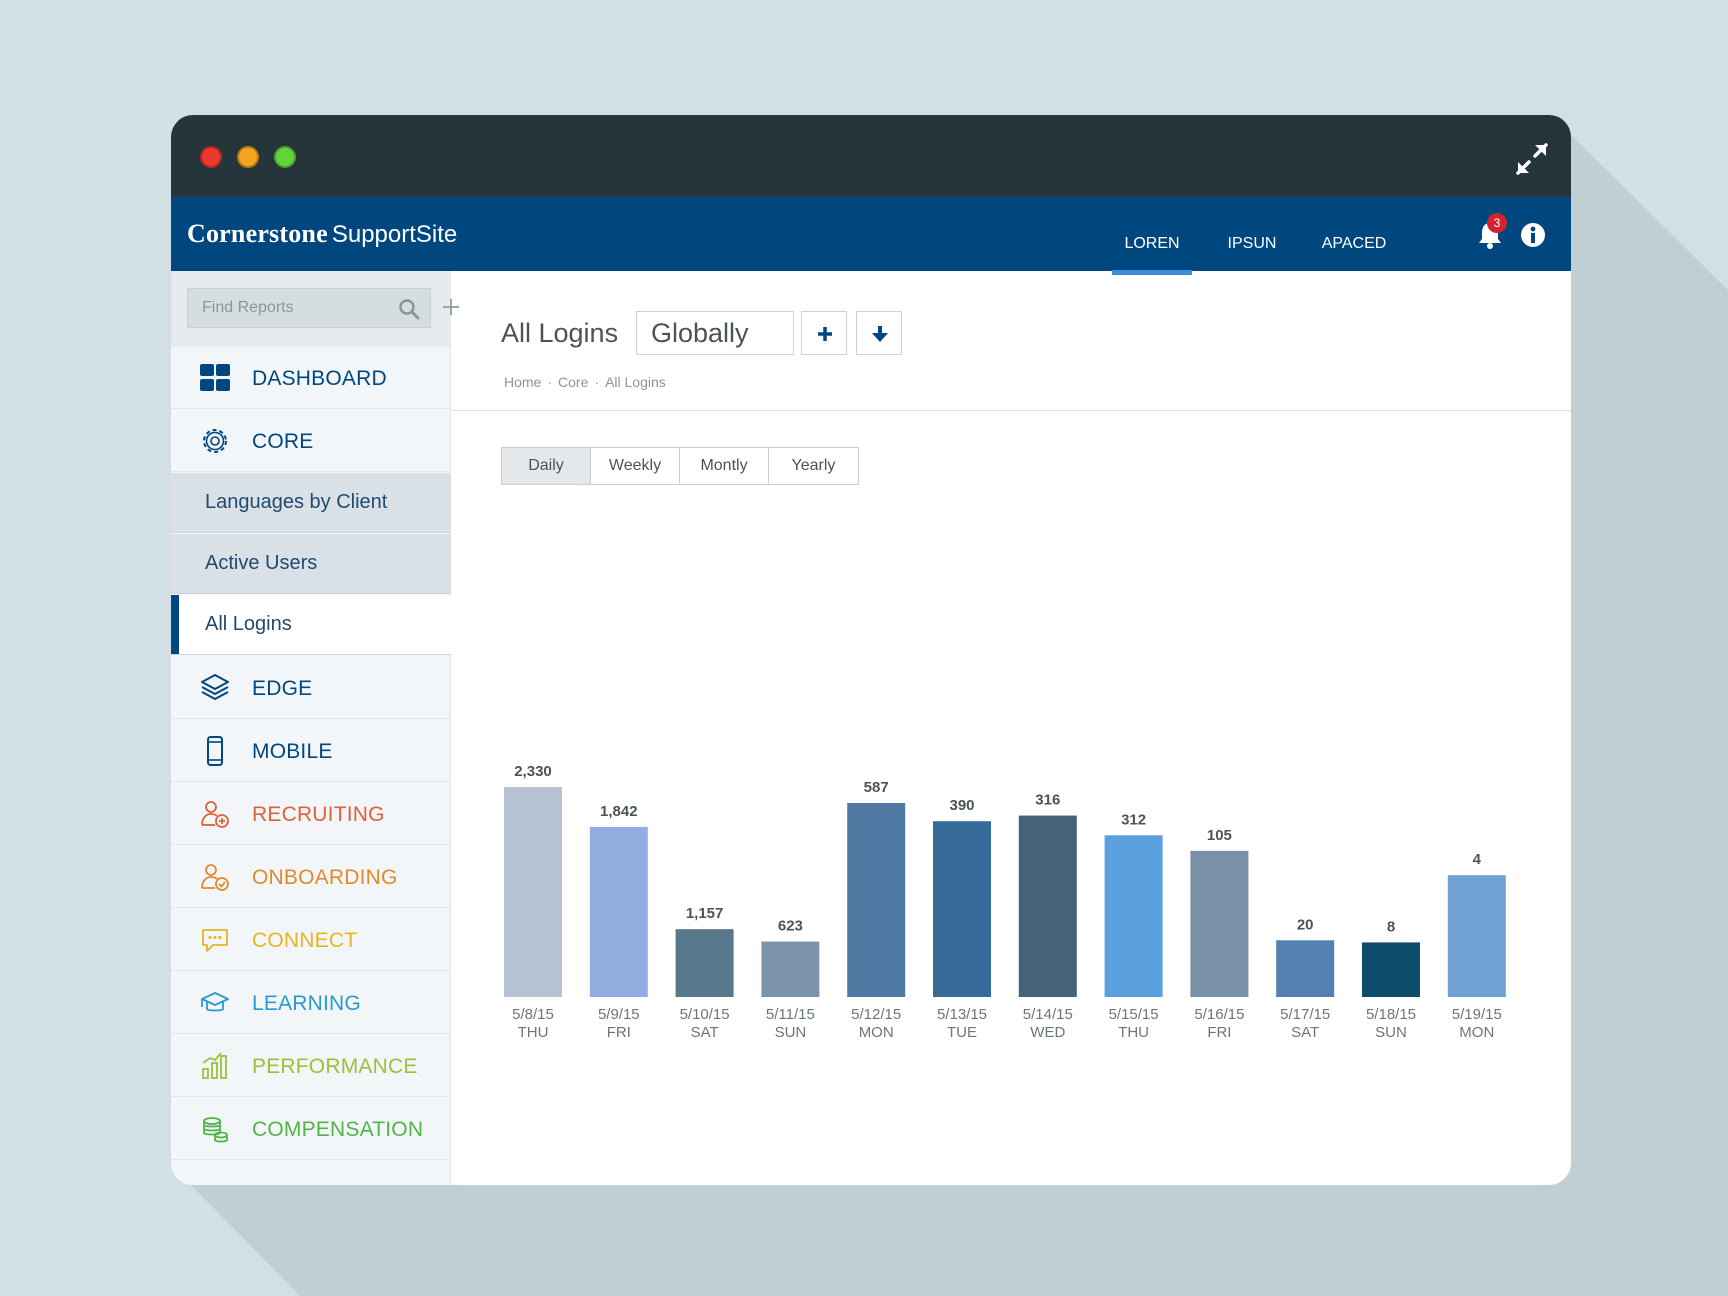  I want to click on minimize-window-button, so click(248, 157).